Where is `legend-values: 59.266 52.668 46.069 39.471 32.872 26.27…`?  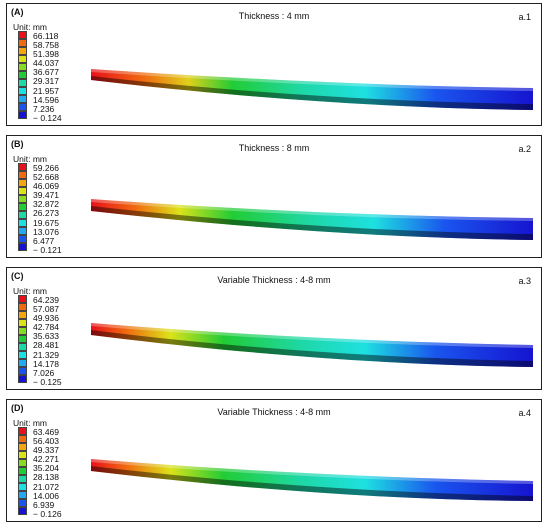 legend-values: 59.266 52.668 46.069 39.471 32.872 26.27… is located at coordinates (47, 209).